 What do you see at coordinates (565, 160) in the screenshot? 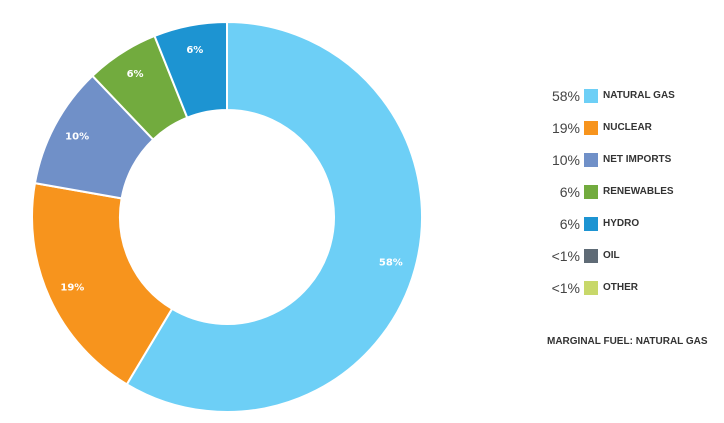
I see `legend-percent: 10%` at bounding box center [565, 160].